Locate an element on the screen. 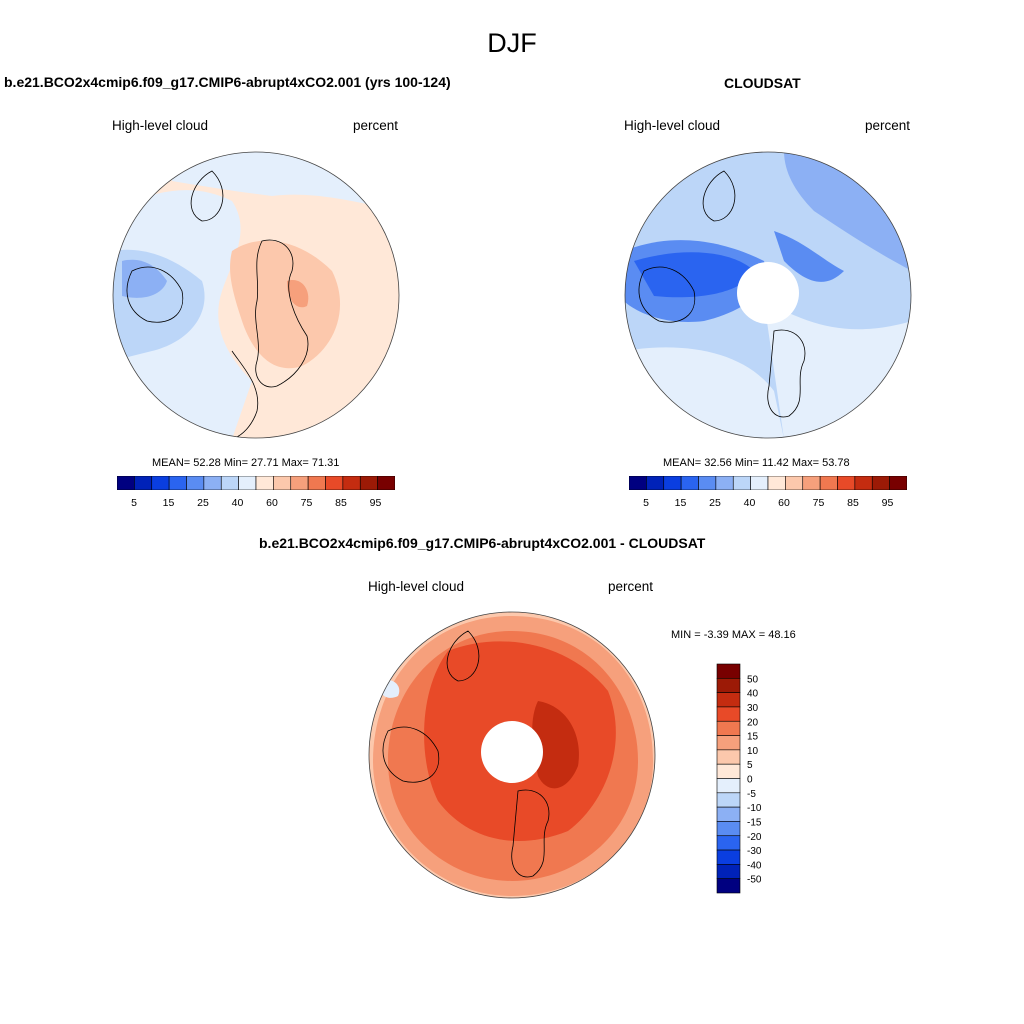 This screenshot has width=1024, height=1024. panel-1-colorbar-ticks: 5 15 25 40 60 75 85 95 is located at coordinates (256, 503).